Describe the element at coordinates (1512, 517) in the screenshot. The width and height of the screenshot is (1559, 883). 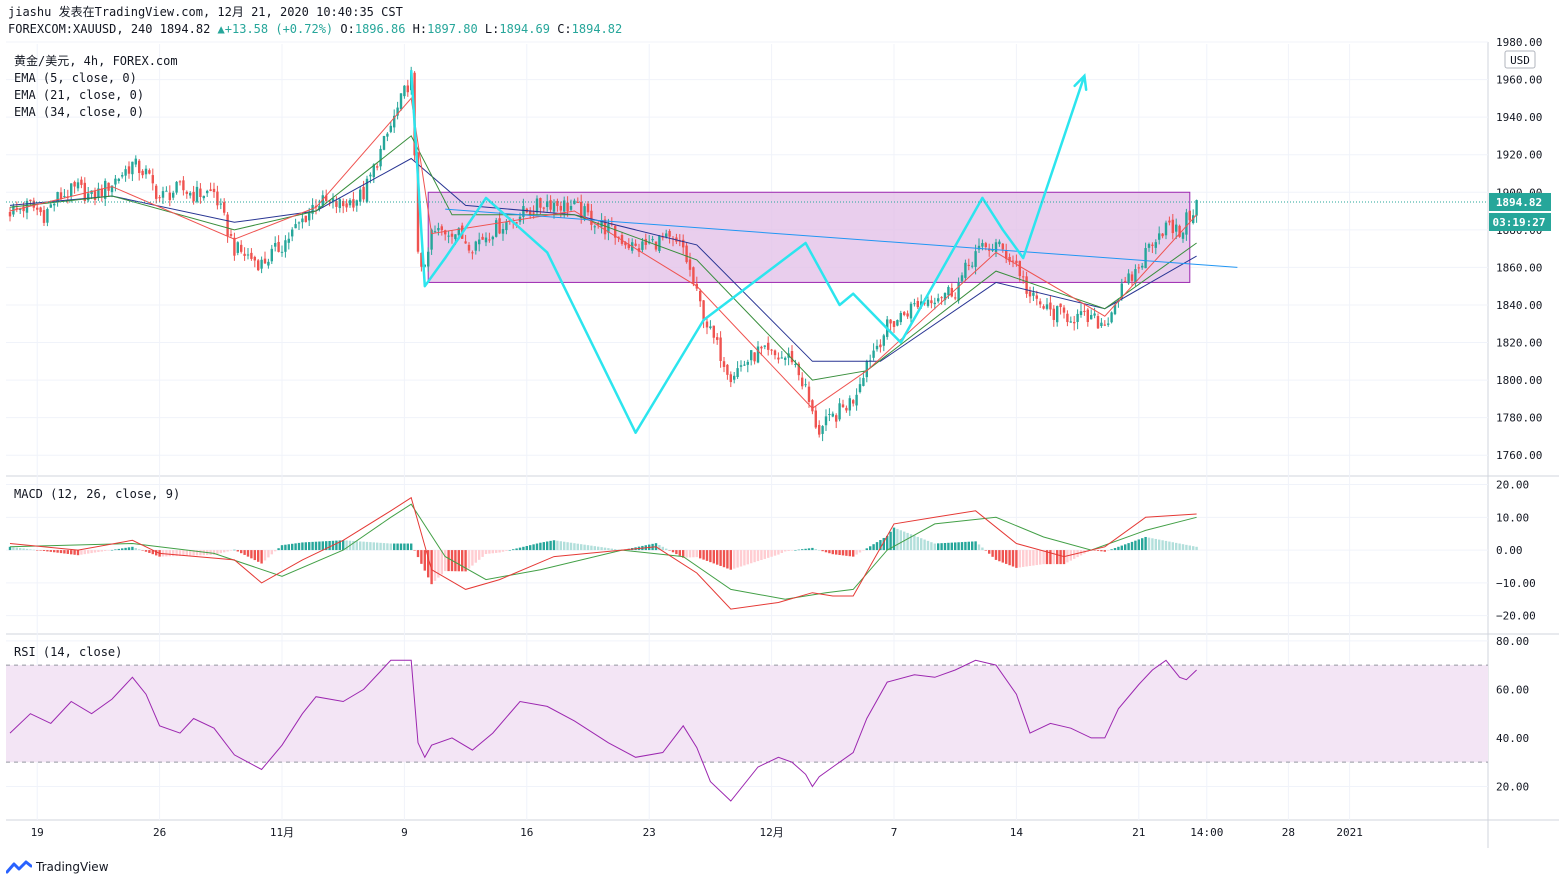
I see `macd-tick-label: 10.00` at that location.